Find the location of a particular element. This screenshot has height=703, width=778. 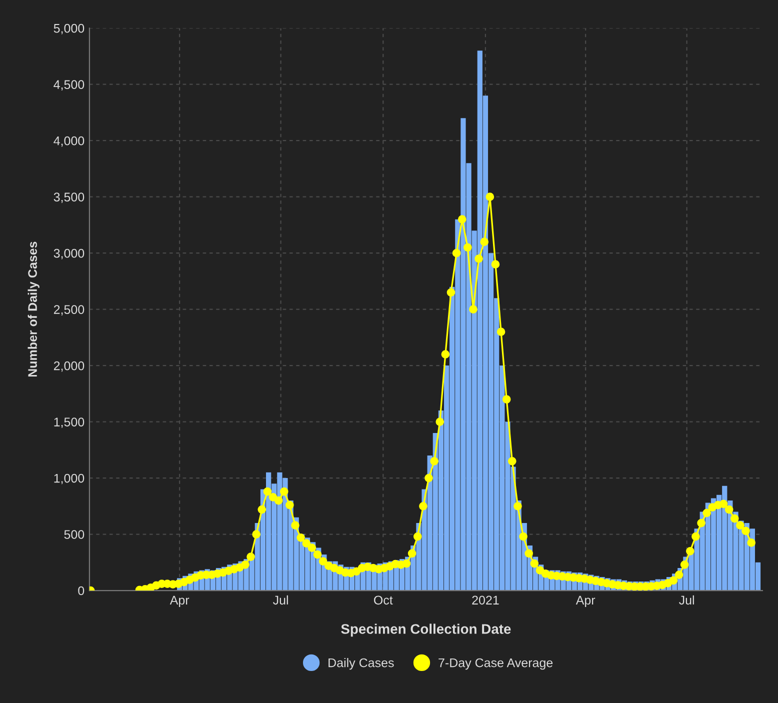

legend-label: Daily Cases is located at coordinates (361, 664).